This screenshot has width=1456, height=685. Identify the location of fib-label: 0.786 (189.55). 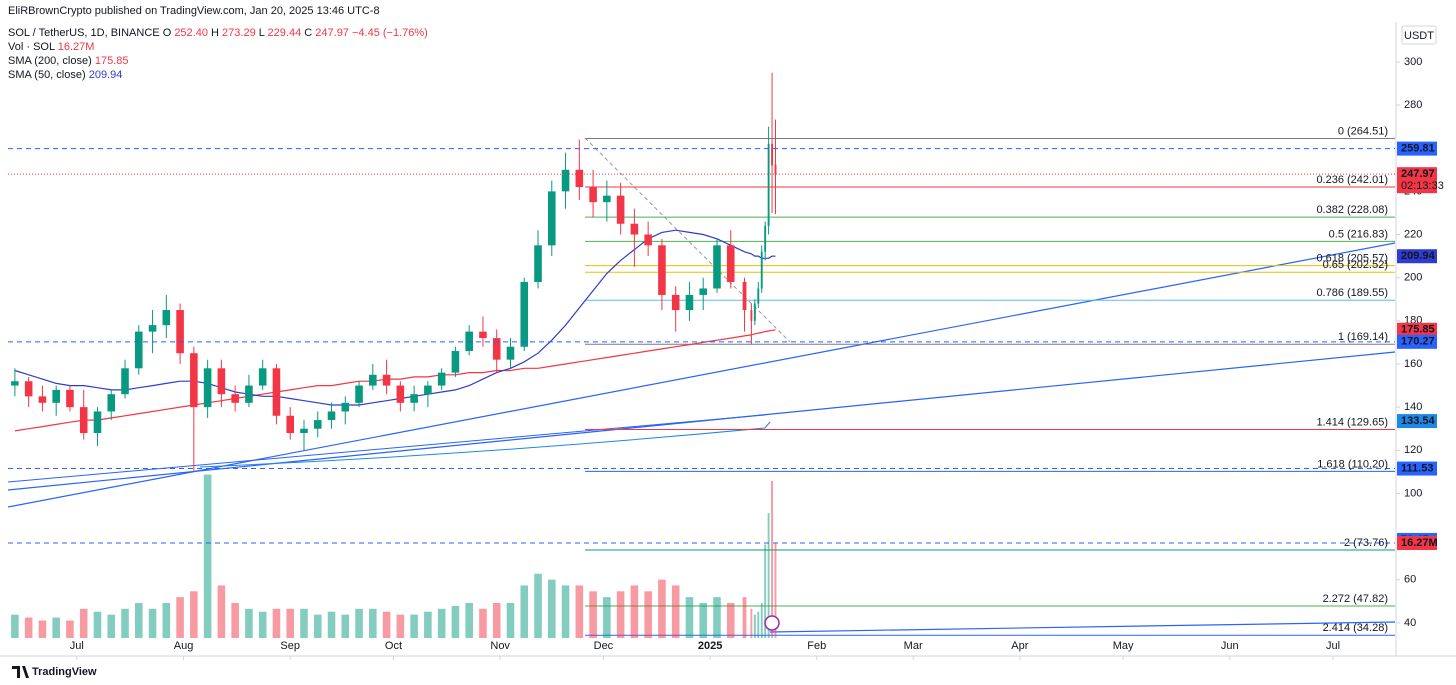
(1352, 293).